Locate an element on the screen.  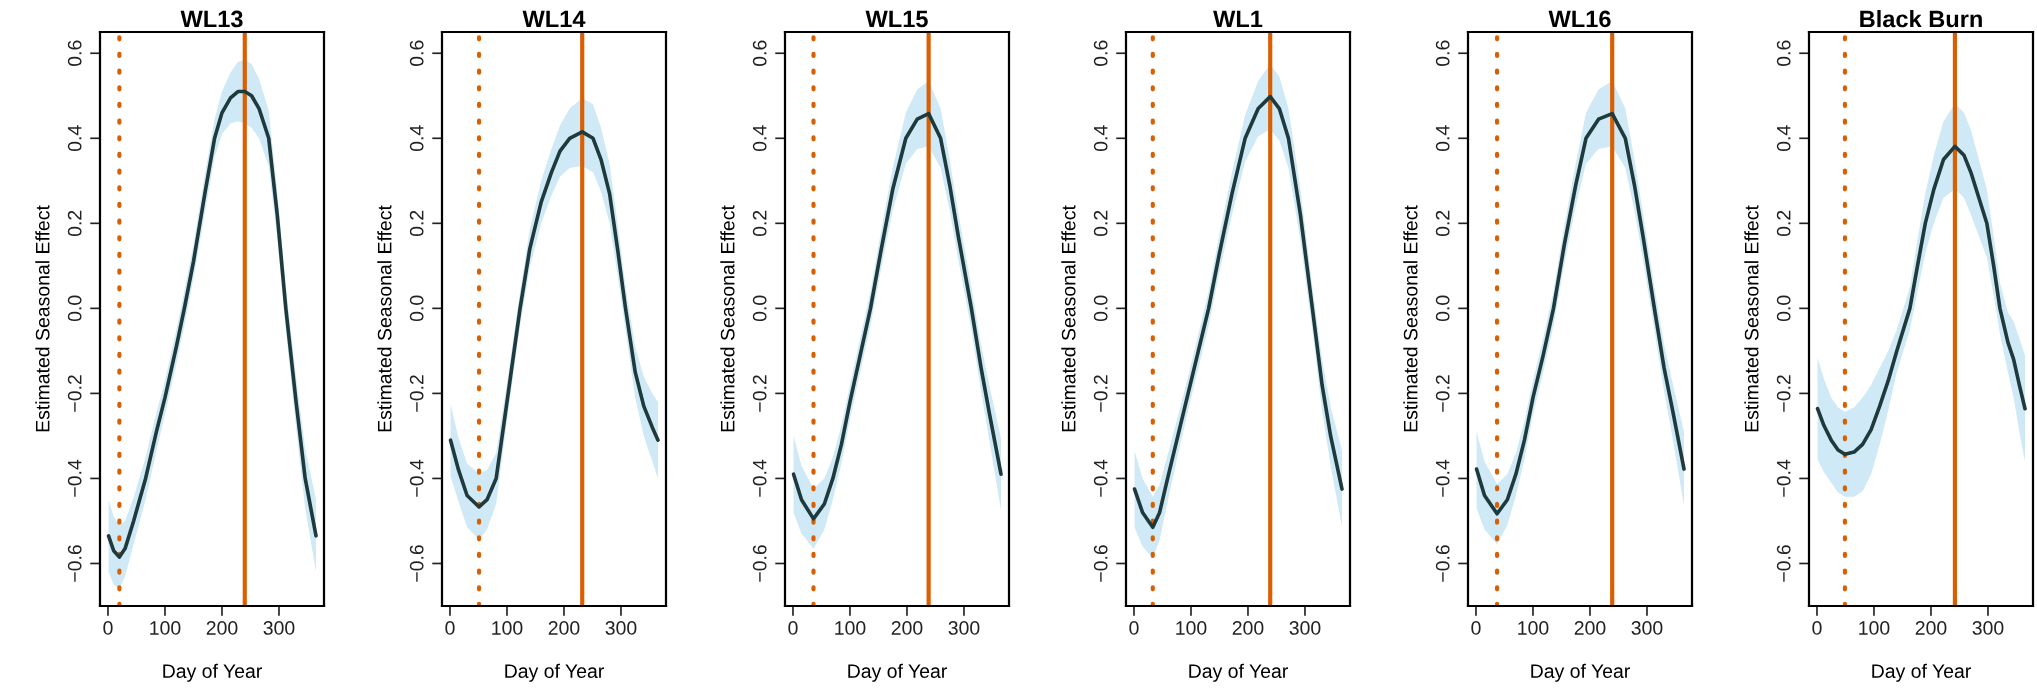
chart-title: WL13 is located at coordinates (211, 19).